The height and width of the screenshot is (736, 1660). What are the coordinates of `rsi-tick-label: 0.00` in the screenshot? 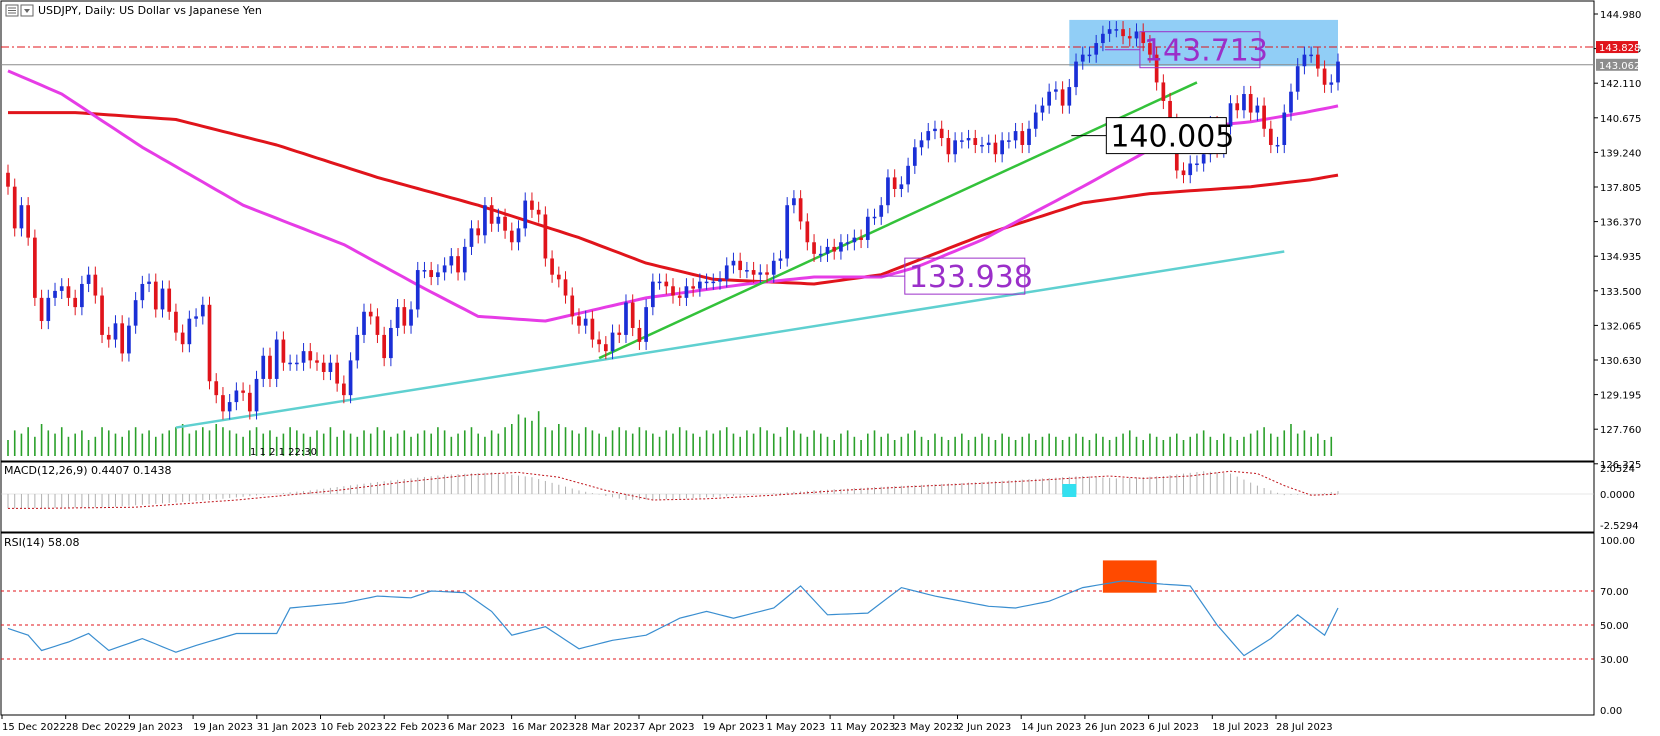 It's located at (1611, 711).